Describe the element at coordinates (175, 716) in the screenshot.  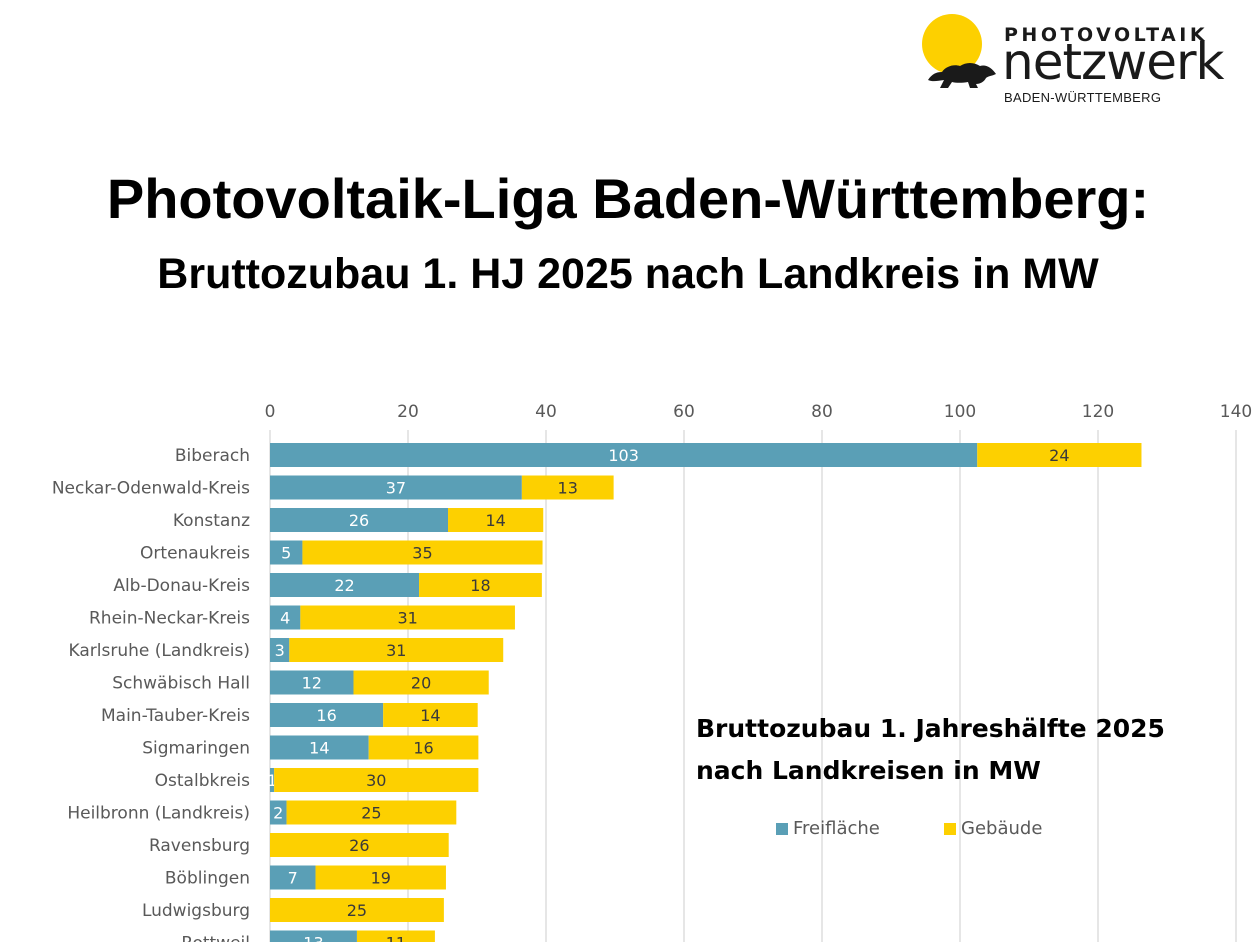
I see `category-label: Main-Tauber-Kreis` at that location.